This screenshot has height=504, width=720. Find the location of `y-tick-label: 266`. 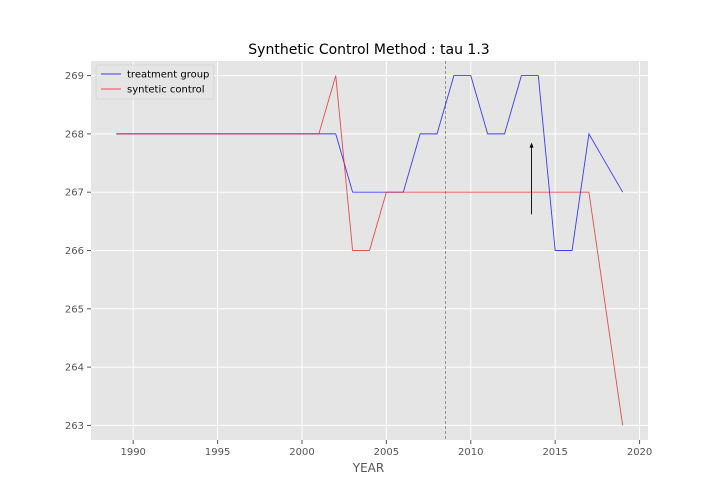

y-tick-label: 266 is located at coordinates (74, 251).